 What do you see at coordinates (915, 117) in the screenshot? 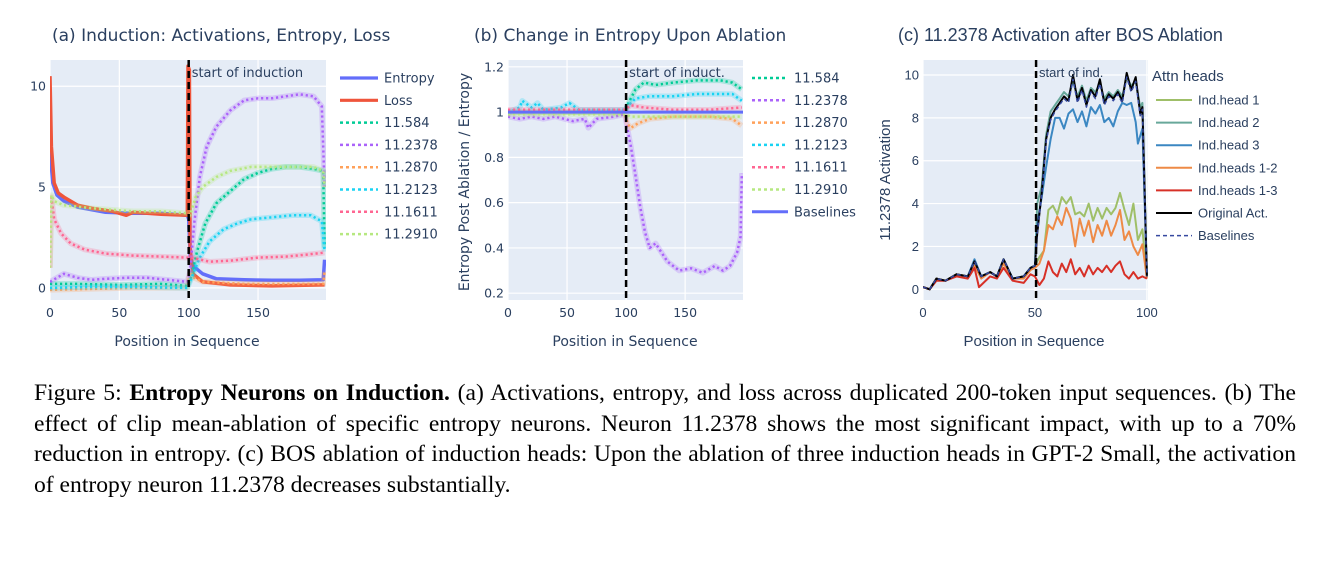
I see `y-tick-label: 8` at bounding box center [915, 117].